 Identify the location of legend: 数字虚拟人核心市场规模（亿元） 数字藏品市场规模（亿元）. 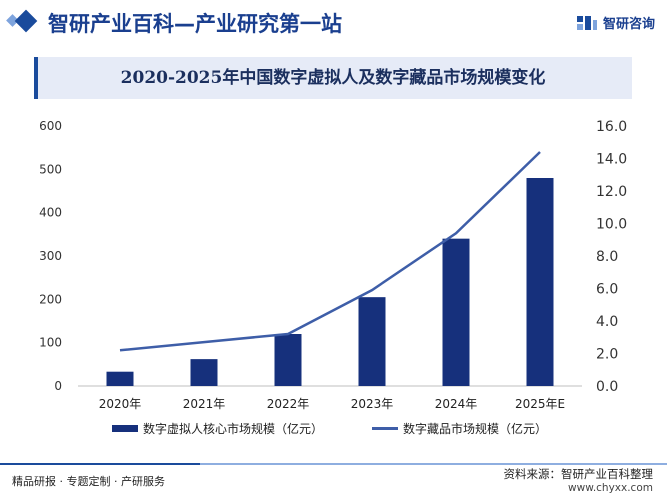
(333, 431).